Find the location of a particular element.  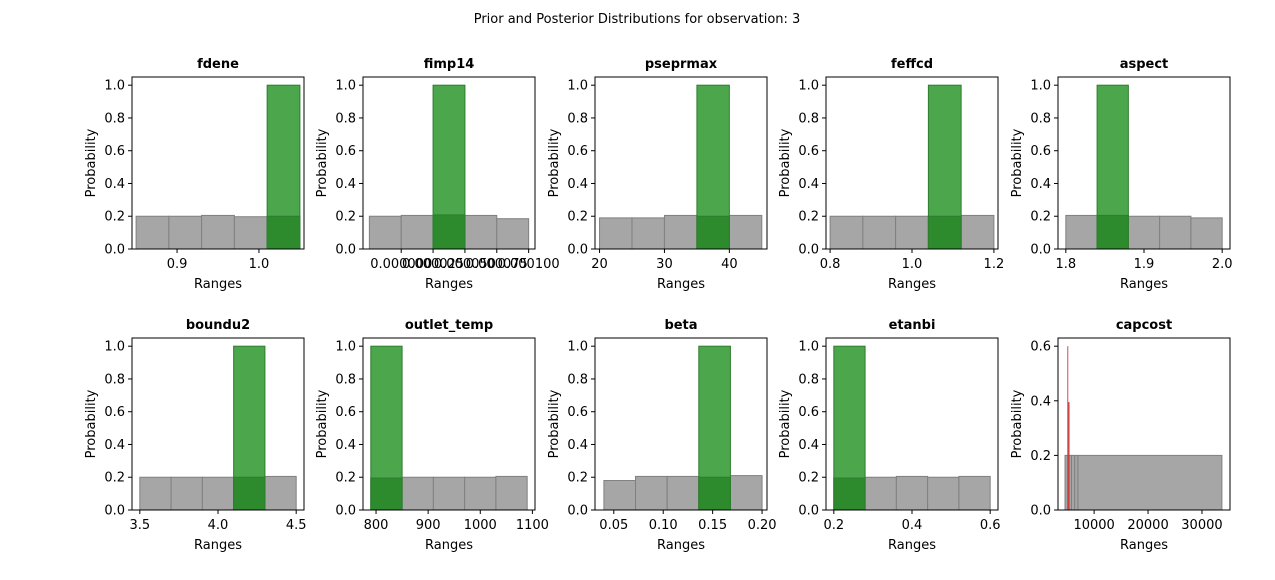

x-tick-label: 40 is located at coordinates (729, 264).